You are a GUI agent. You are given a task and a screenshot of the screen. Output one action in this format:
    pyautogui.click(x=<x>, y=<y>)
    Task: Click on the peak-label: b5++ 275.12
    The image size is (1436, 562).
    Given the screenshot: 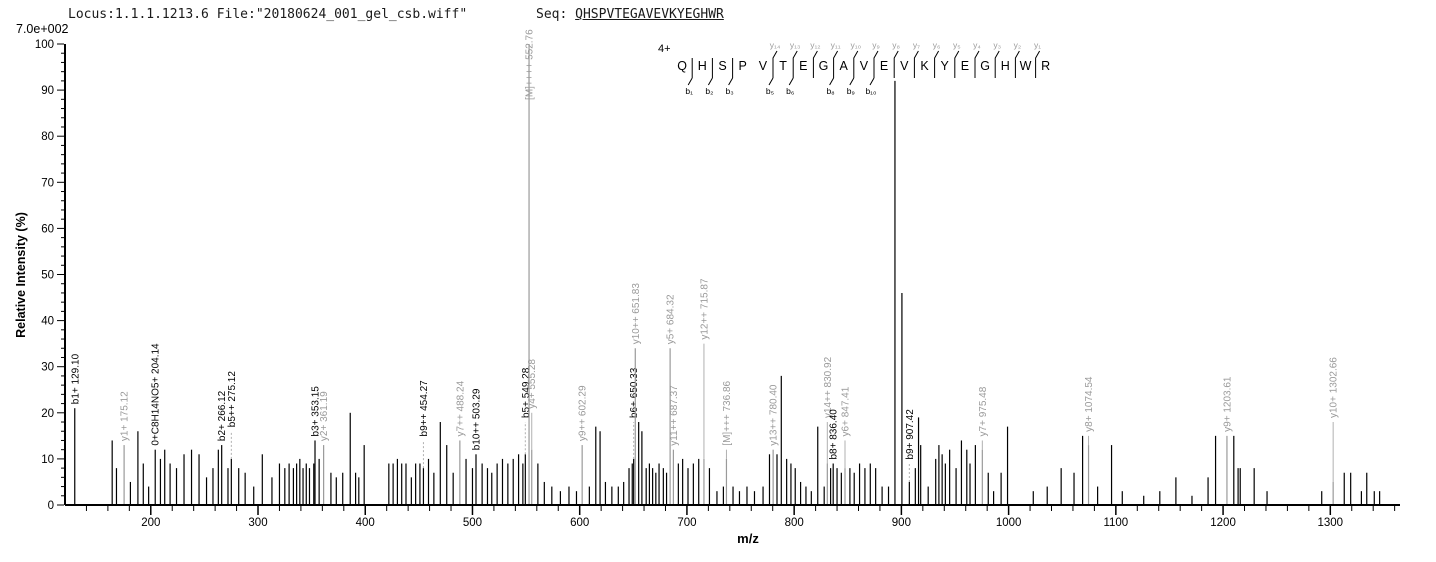 What is the action you would take?
    pyautogui.click(x=232, y=399)
    